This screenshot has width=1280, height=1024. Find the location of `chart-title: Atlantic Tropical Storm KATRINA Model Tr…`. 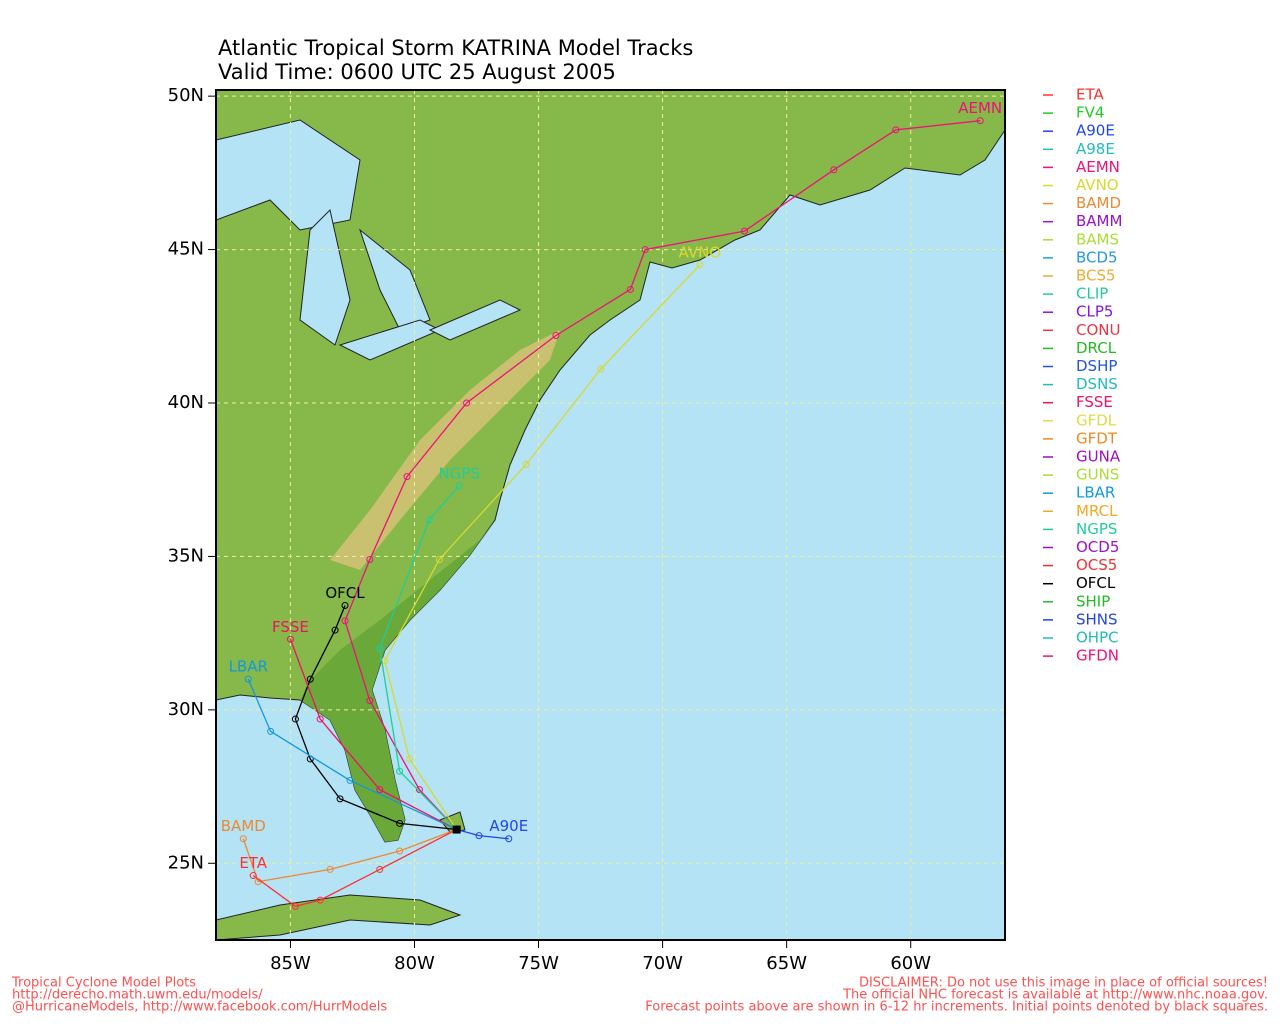

chart-title: Atlantic Tropical Storm KATRINA Model Tr… is located at coordinates (455, 48).